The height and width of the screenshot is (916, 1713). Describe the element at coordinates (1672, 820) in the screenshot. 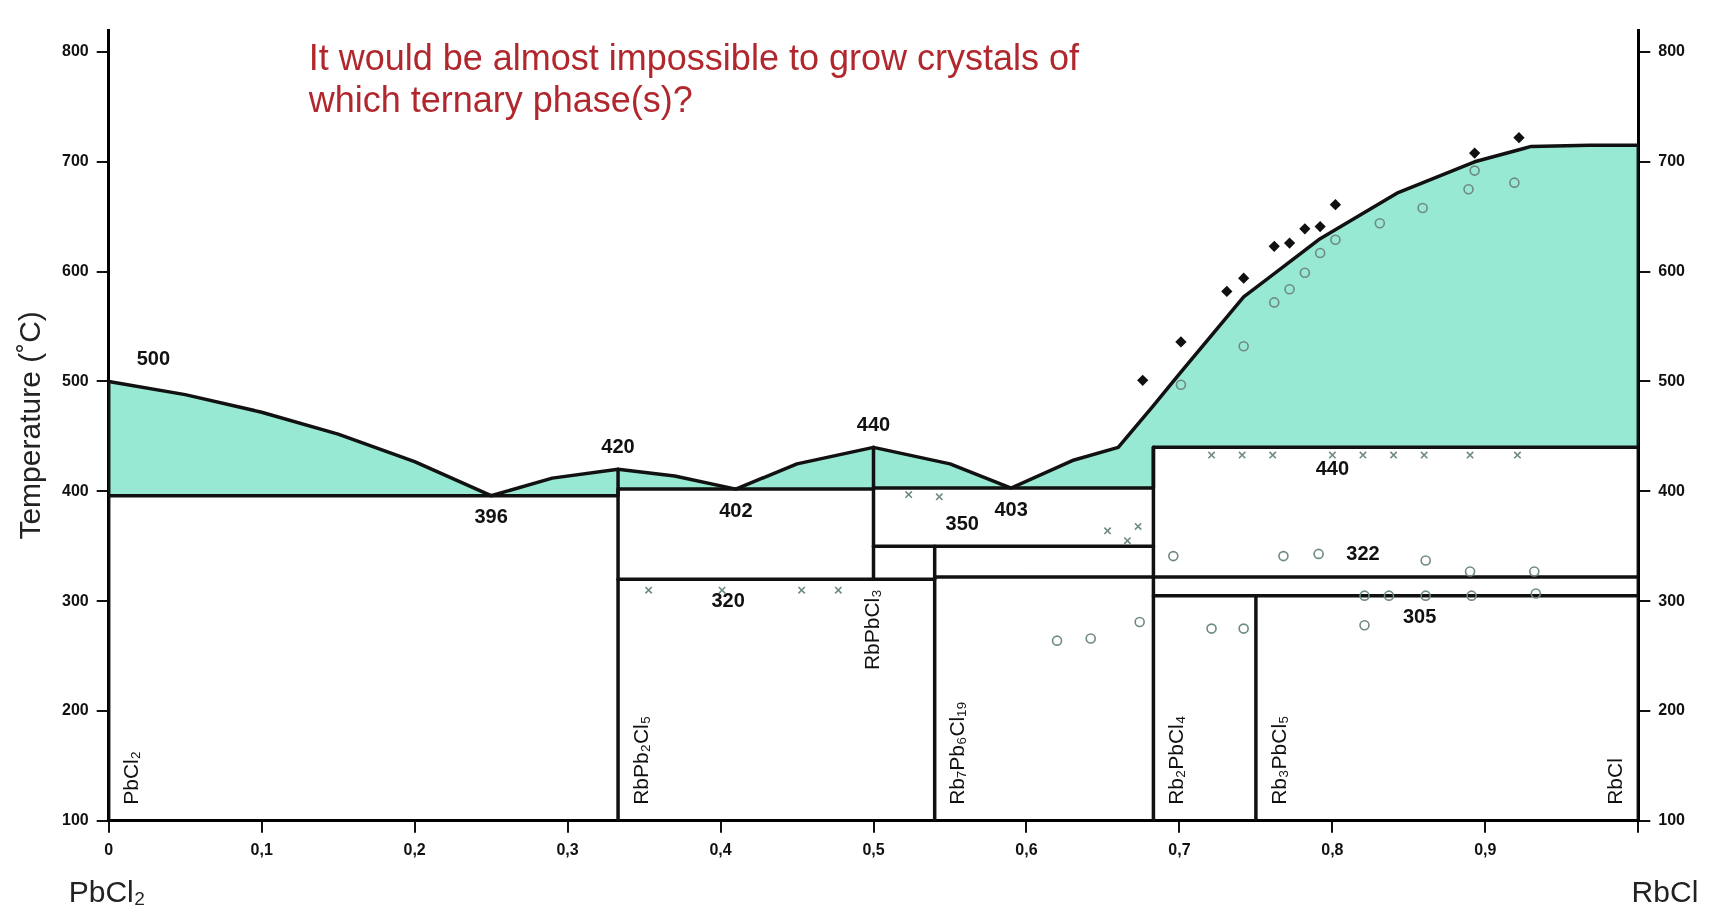

I see `y2-tick-label: 100` at that location.